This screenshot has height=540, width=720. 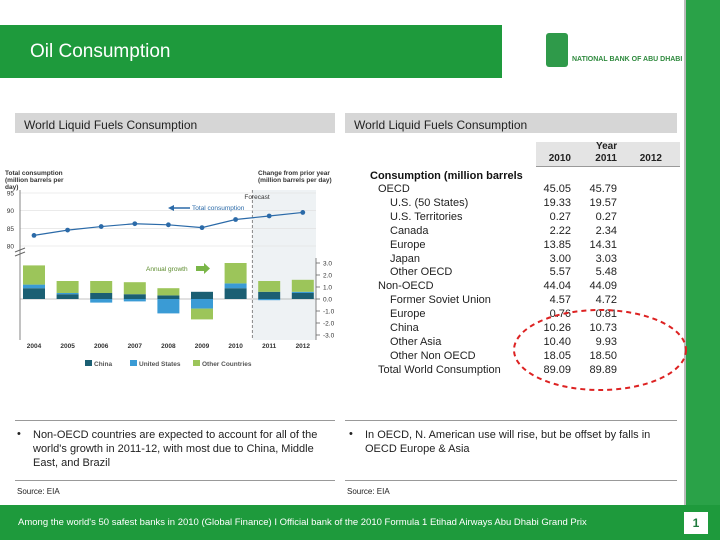 I want to click on column-group-header: Year, so click(x=607, y=146).